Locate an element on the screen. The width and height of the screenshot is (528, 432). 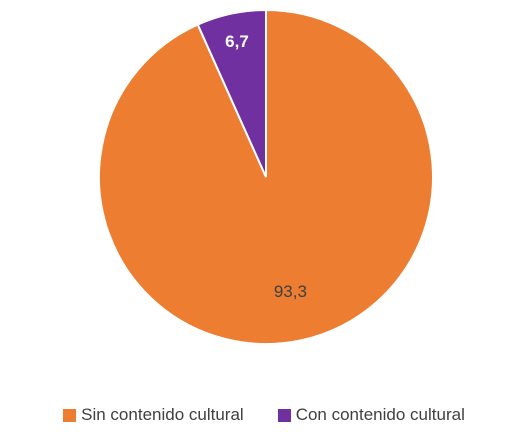
legend-swatch-con-contenido is located at coordinates (284, 415).